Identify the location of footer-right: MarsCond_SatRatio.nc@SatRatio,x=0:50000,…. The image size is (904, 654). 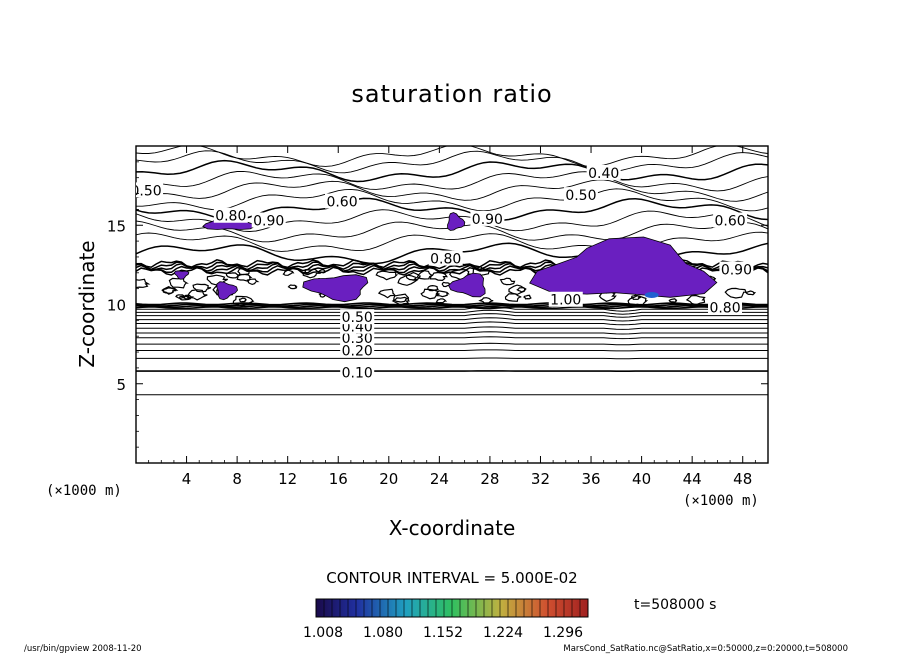
(705, 649).